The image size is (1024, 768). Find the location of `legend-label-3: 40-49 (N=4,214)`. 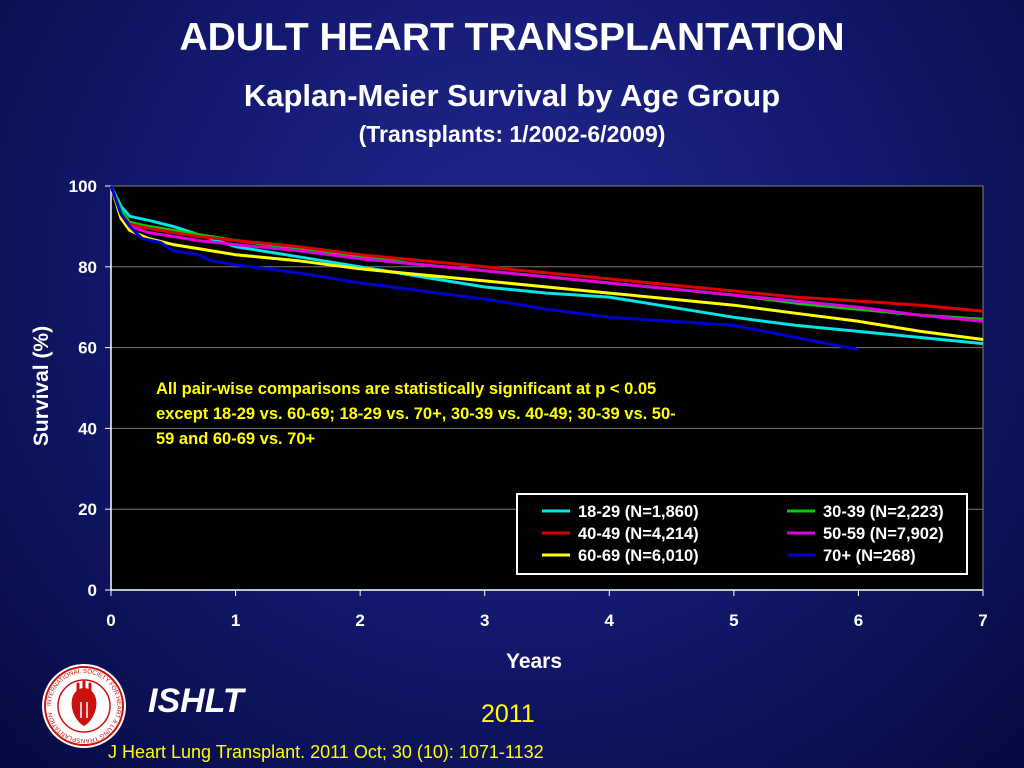

legend-label-3: 40-49 (N=4,214) is located at coordinates (638, 534).